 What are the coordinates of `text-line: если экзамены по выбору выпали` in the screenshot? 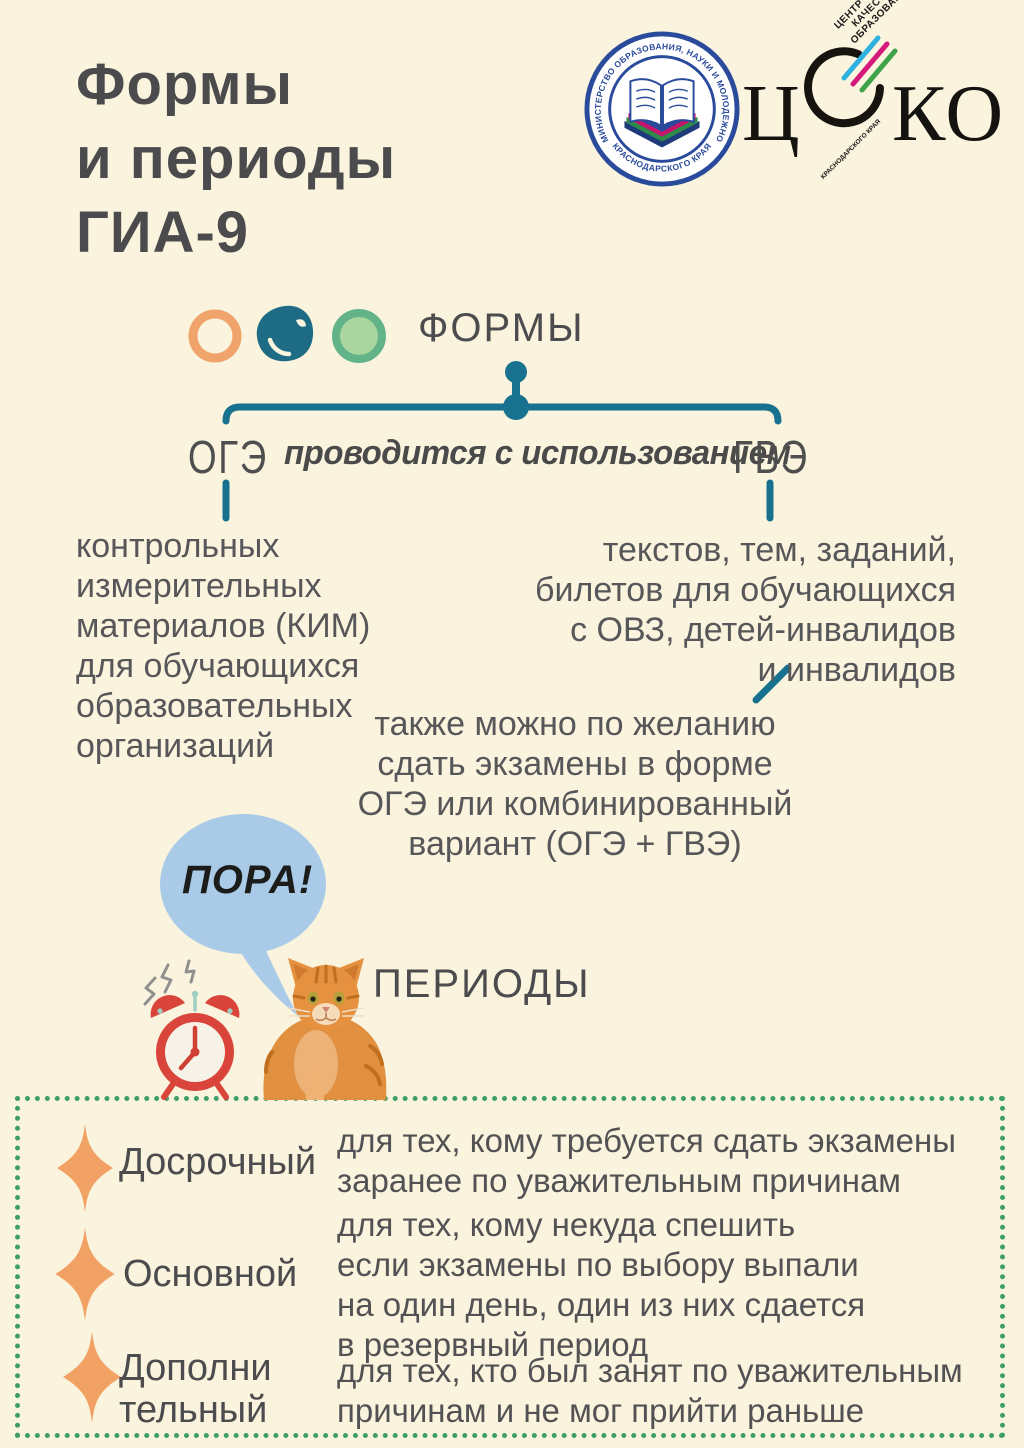 It's located at (598, 1264).